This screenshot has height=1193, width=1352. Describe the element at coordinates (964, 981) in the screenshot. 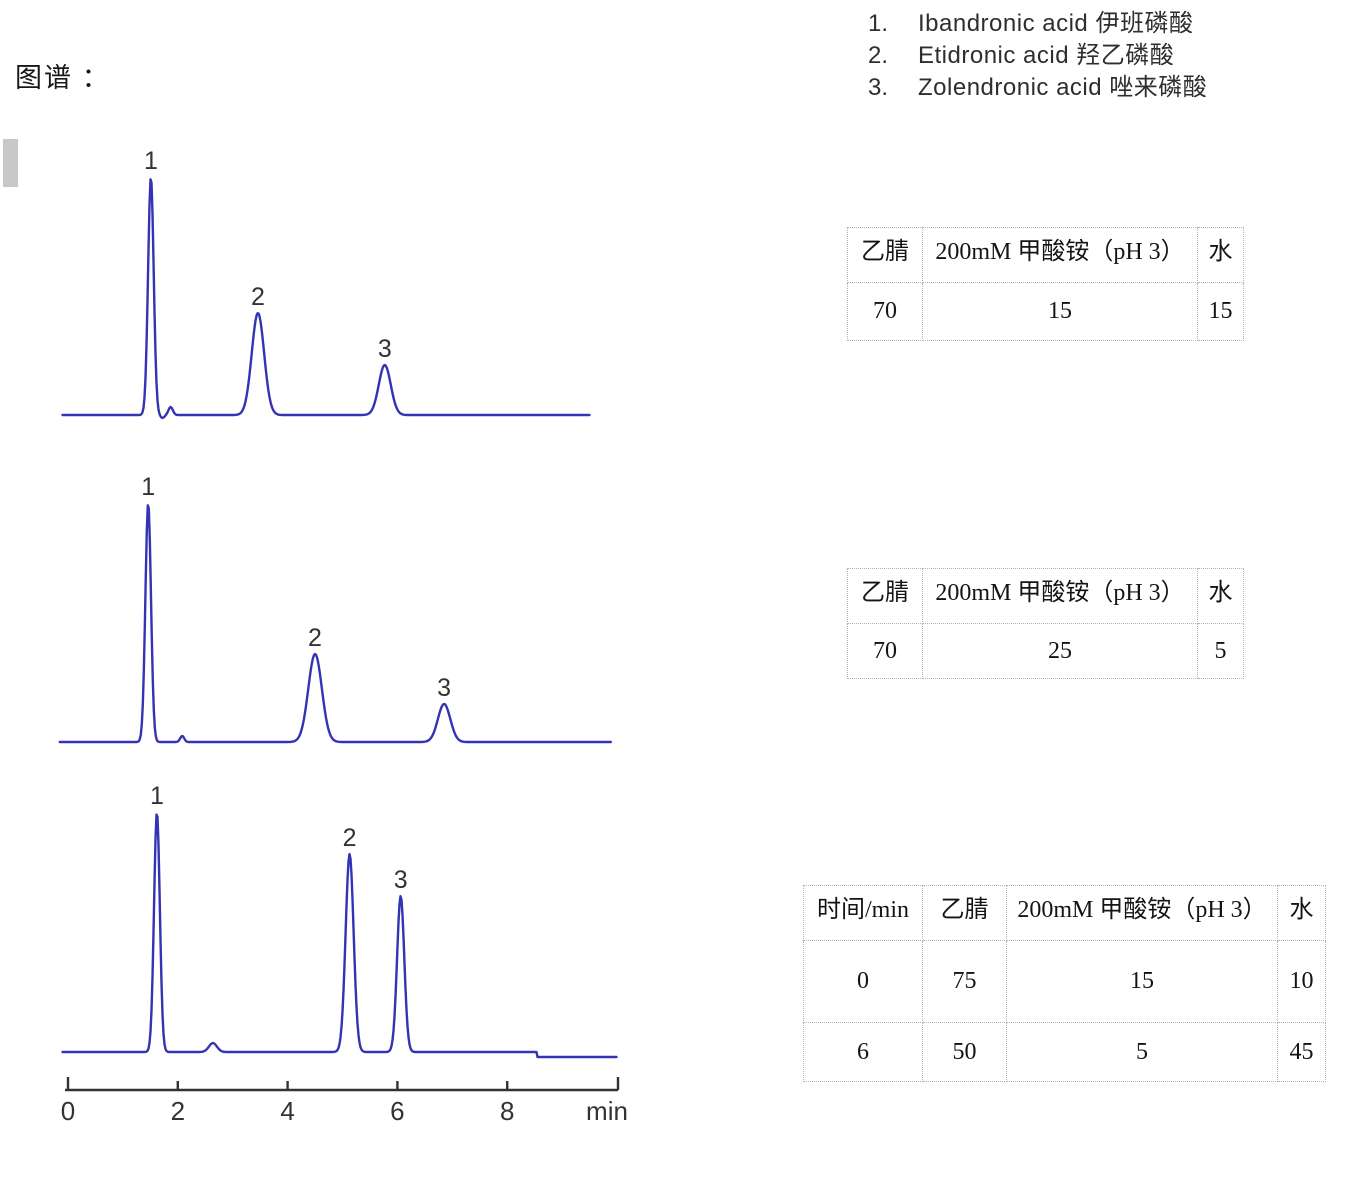

I see `value-cell: 75` at that location.